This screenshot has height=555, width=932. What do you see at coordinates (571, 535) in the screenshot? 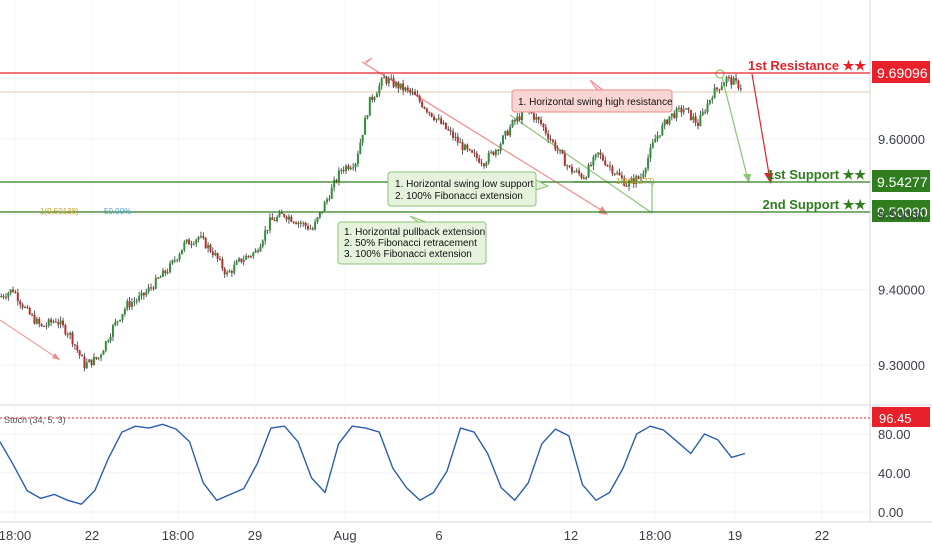
I see `time-tick-label: 12` at bounding box center [571, 535].